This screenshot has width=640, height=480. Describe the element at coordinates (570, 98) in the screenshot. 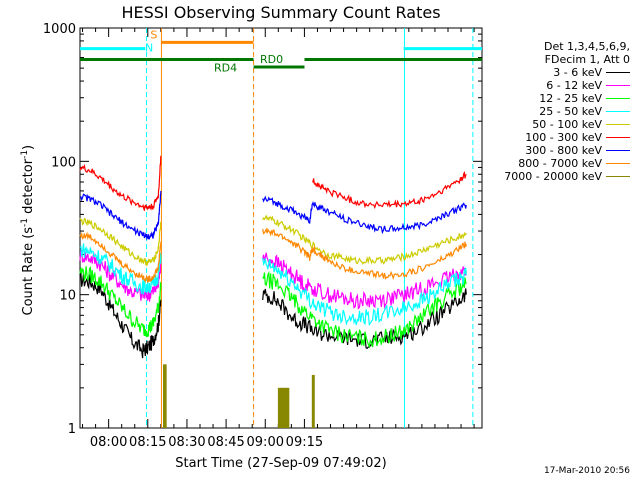

I see `legend-label: 12 - 25 keV` at that location.